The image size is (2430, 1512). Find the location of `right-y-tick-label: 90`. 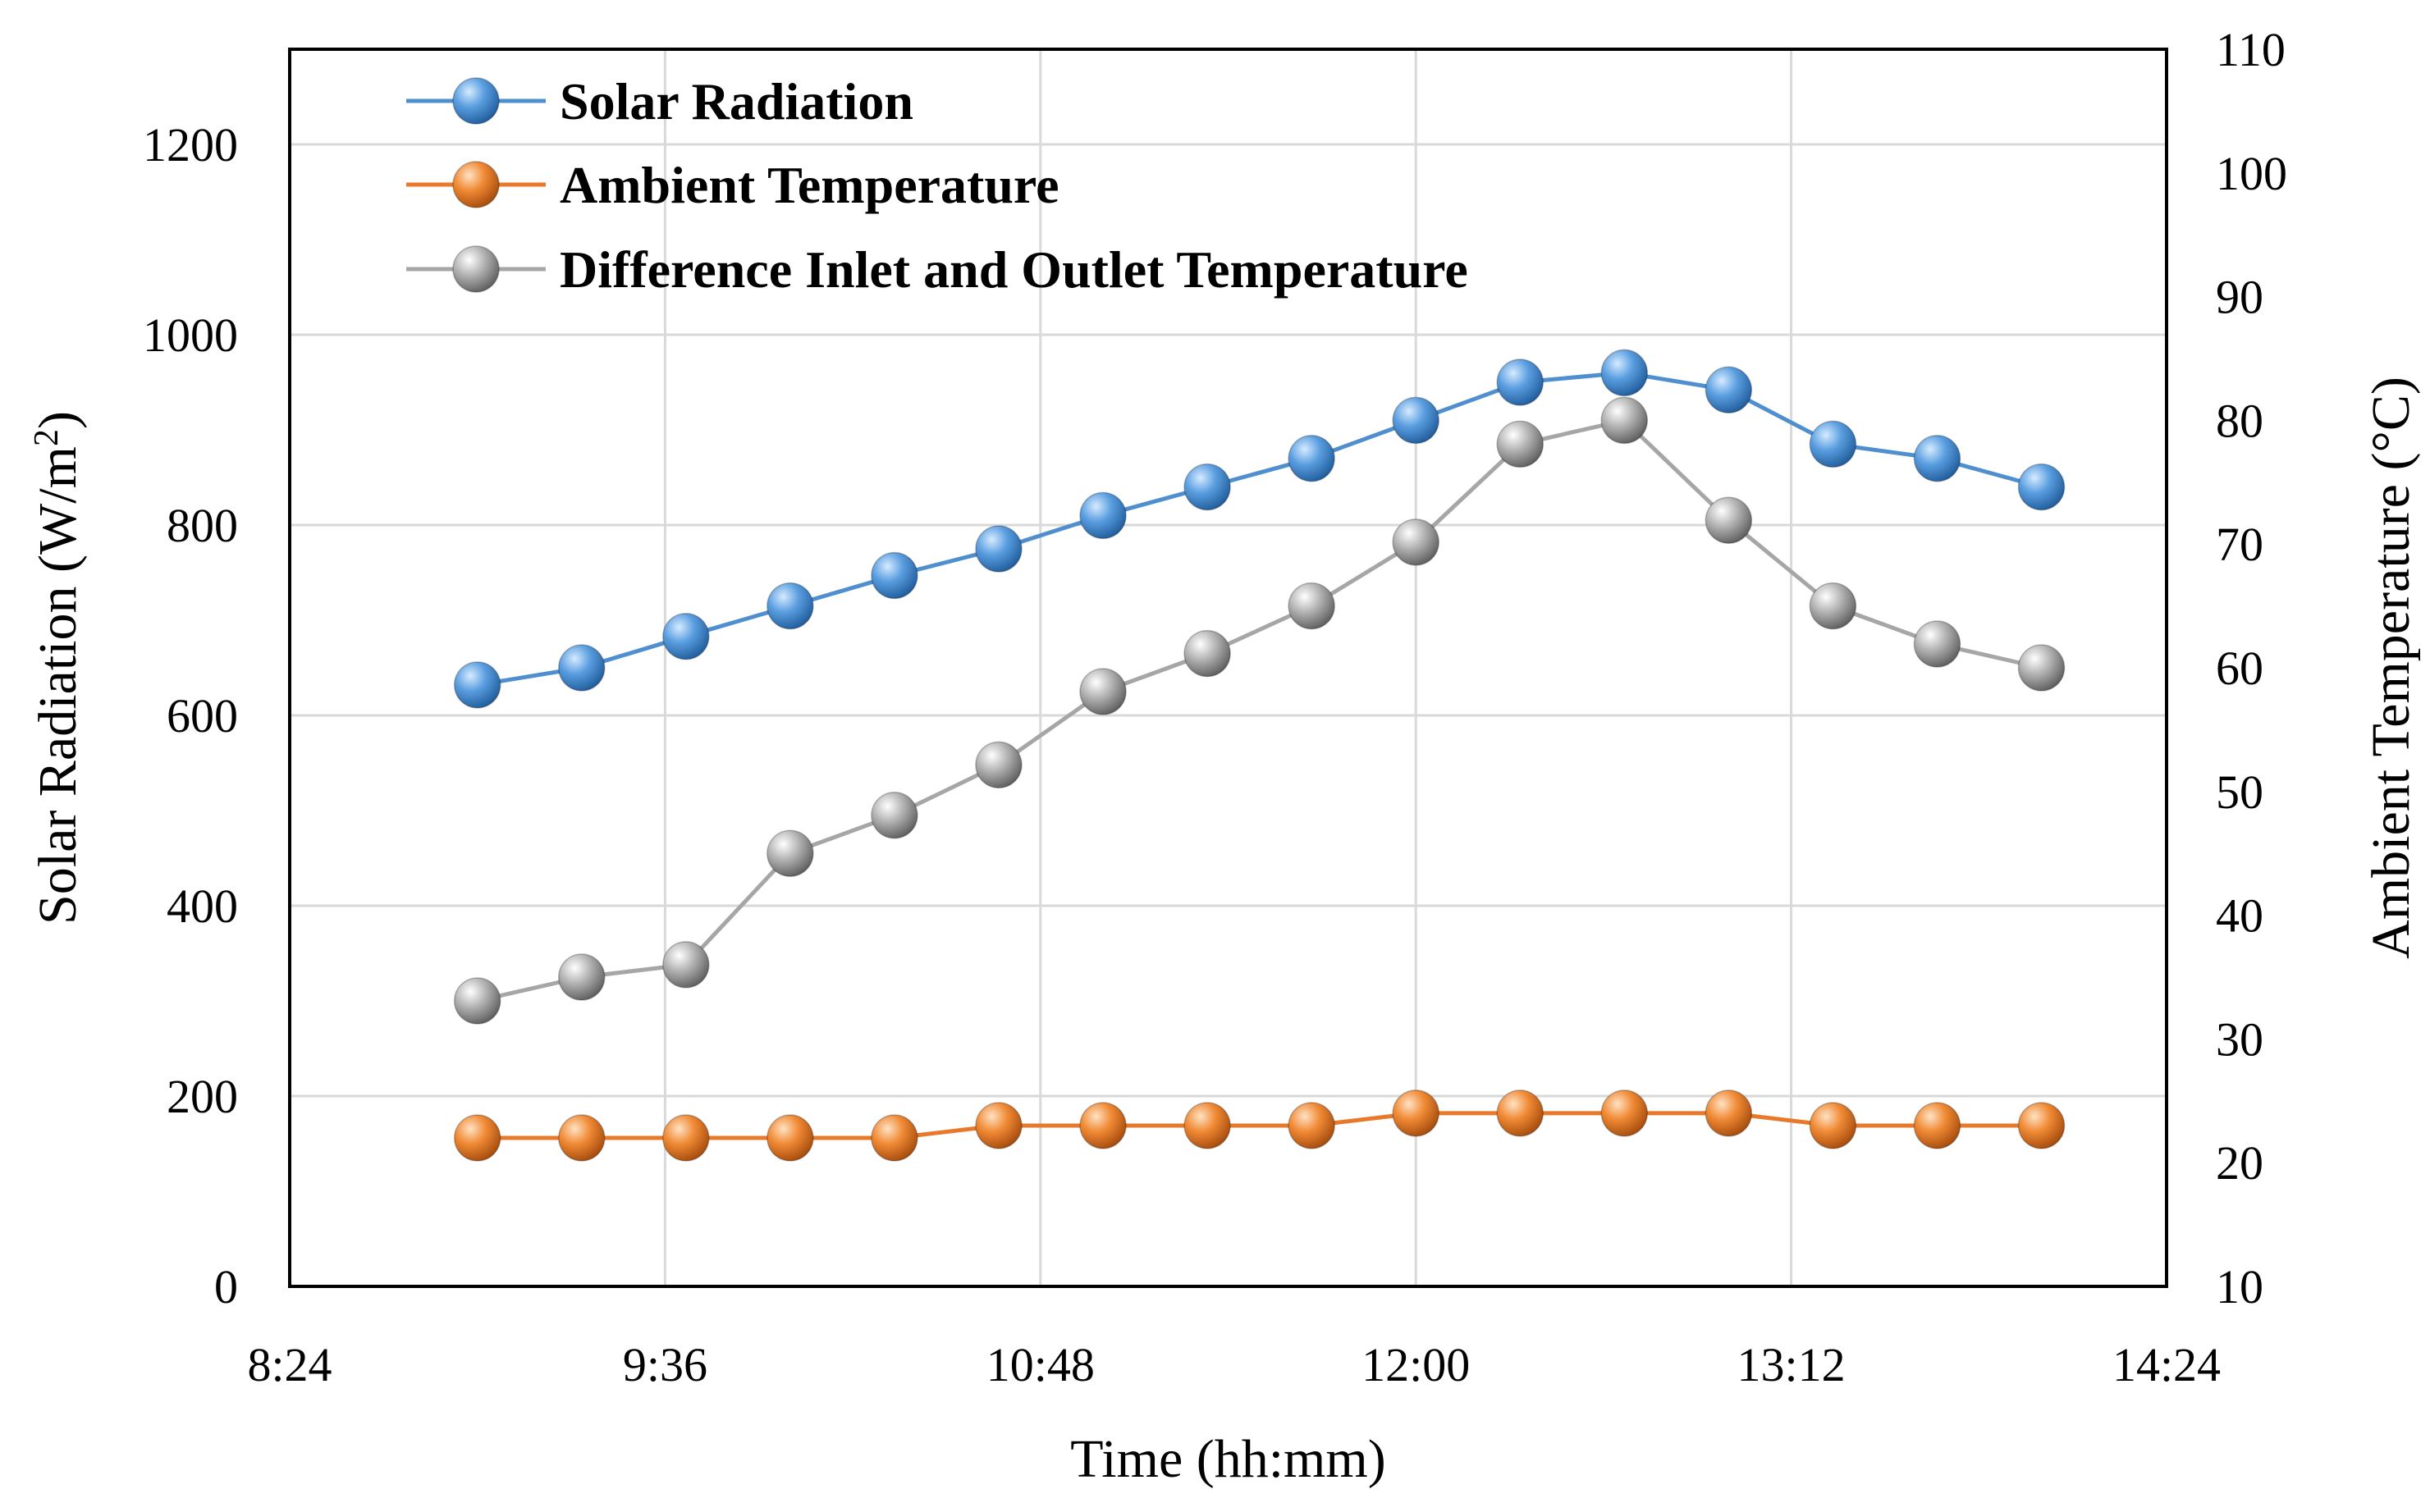

right-y-tick-label: 90 is located at coordinates (2239, 297).